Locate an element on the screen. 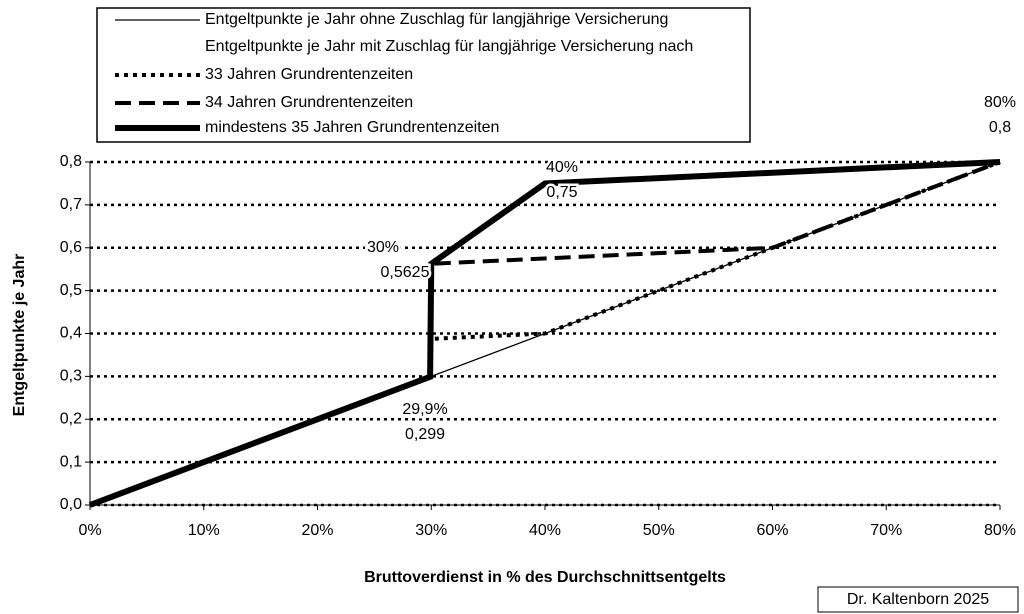 This screenshot has height=614, width=1024. x-tick-label: 20% is located at coordinates (317, 530).